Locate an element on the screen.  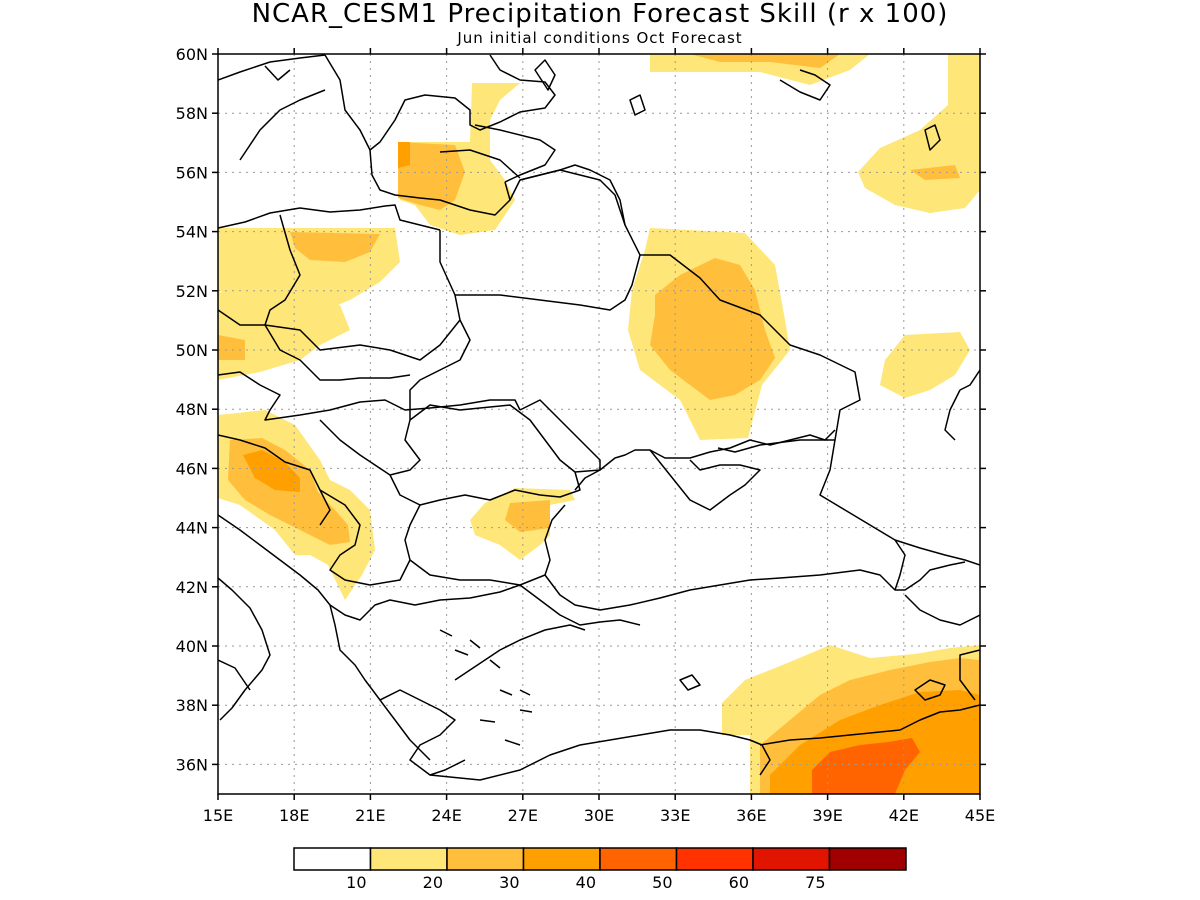
colorbar: 10 20 30 40 50 60 75 is located at coordinates (600, 869).